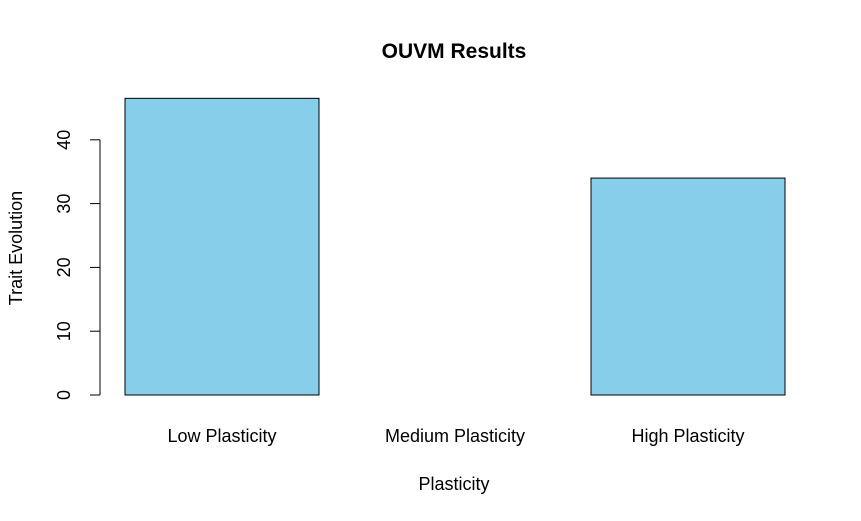 The height and width of the screenshot is (521, 861). What do you see at coordinates (64, 204) in the screenshot?
I see `y-tick-label: 30` at bounding box center [64, 204].